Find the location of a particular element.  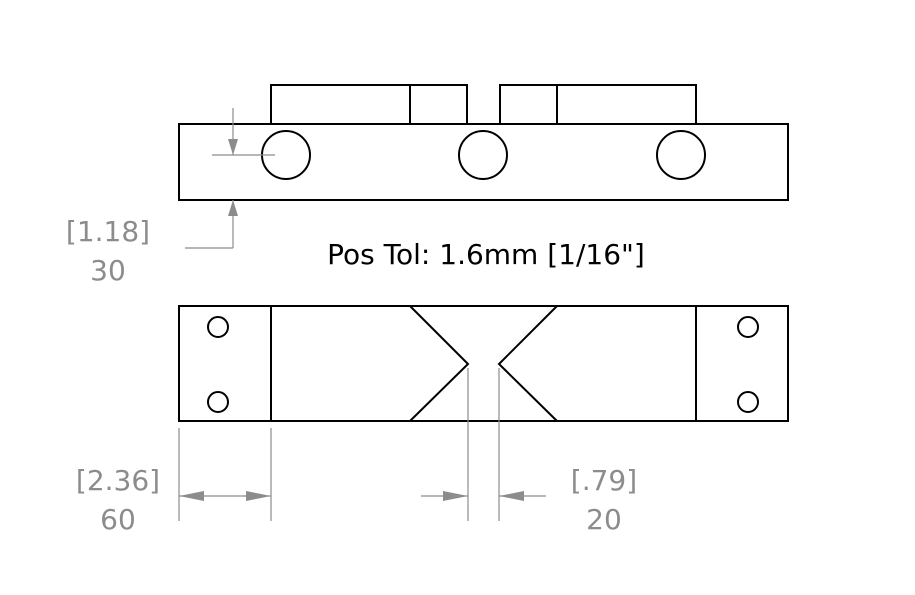

front-view is located at coordinates (483, 363).